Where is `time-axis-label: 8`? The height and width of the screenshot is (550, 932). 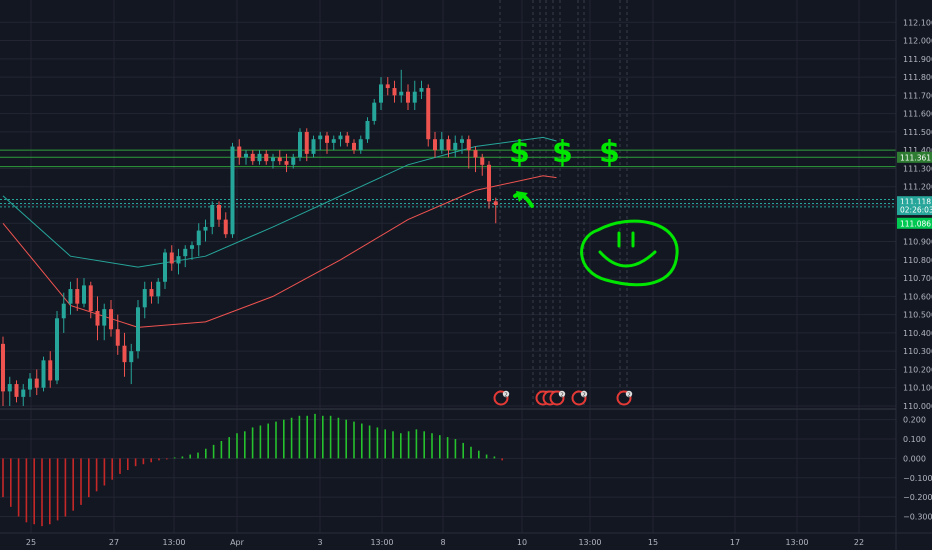
time-axis-label: 8 is located at coordinates (442, 542).